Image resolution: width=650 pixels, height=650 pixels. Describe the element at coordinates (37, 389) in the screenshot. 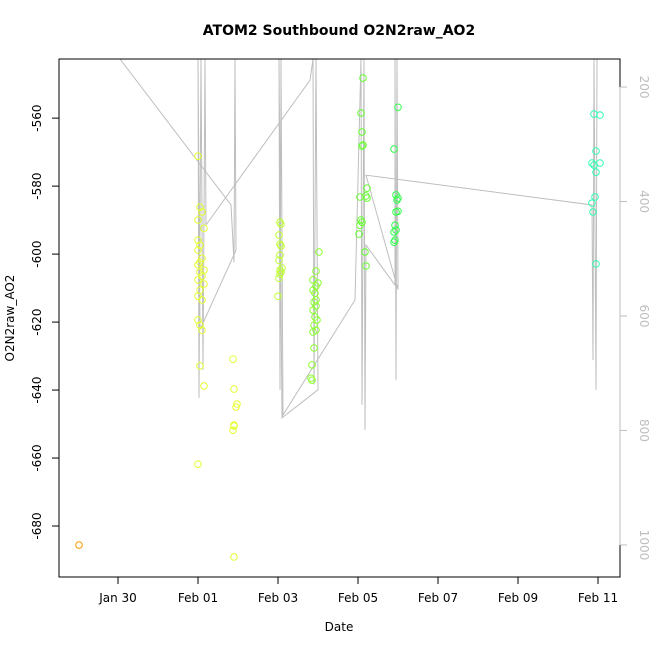

I see `y-tick-label: -640` at that location.